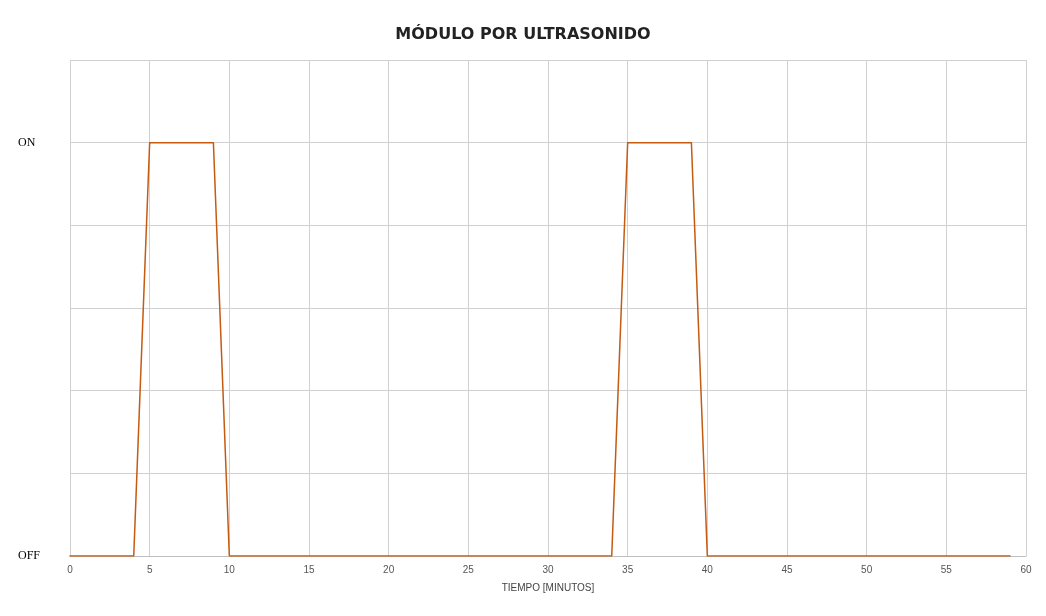  I want to click on x-tick-label: 45, so click(787, 569).